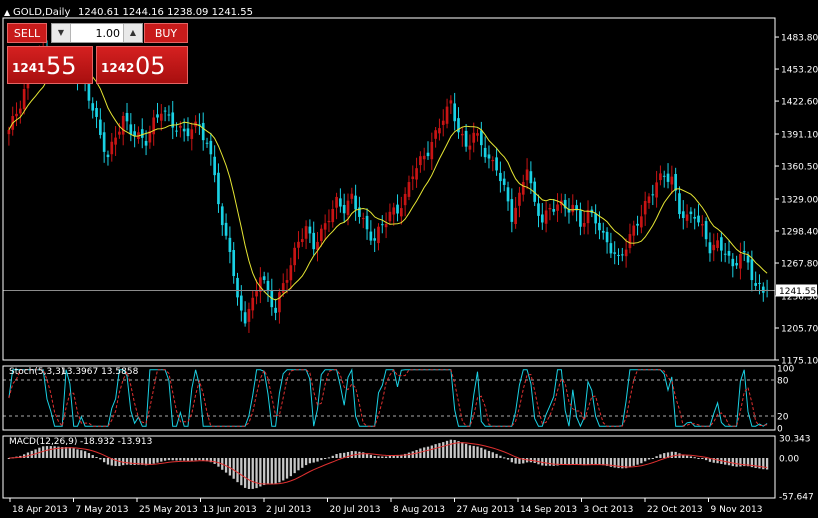  Describe the element at coordinates (27, 33) in the screenshot. I see `sell-button: SELL` at that location.